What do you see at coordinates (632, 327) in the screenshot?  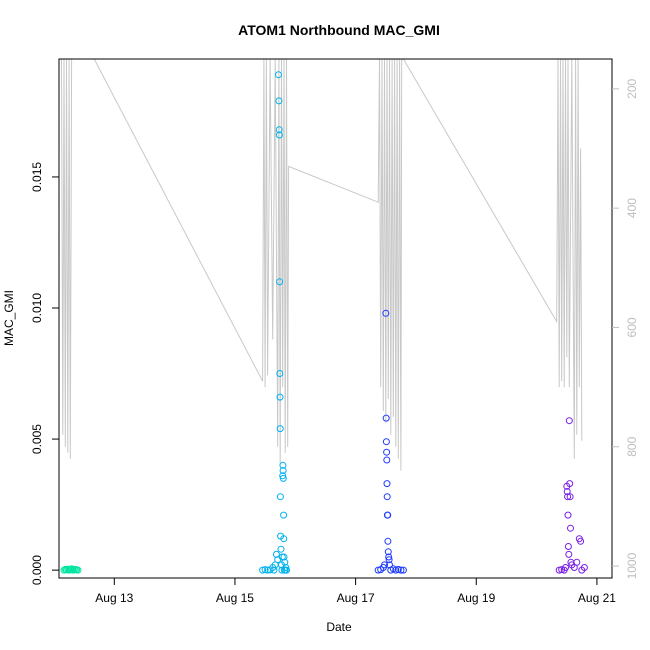 I see `y2-tick-label: 600` at bounding box center [632, 327].